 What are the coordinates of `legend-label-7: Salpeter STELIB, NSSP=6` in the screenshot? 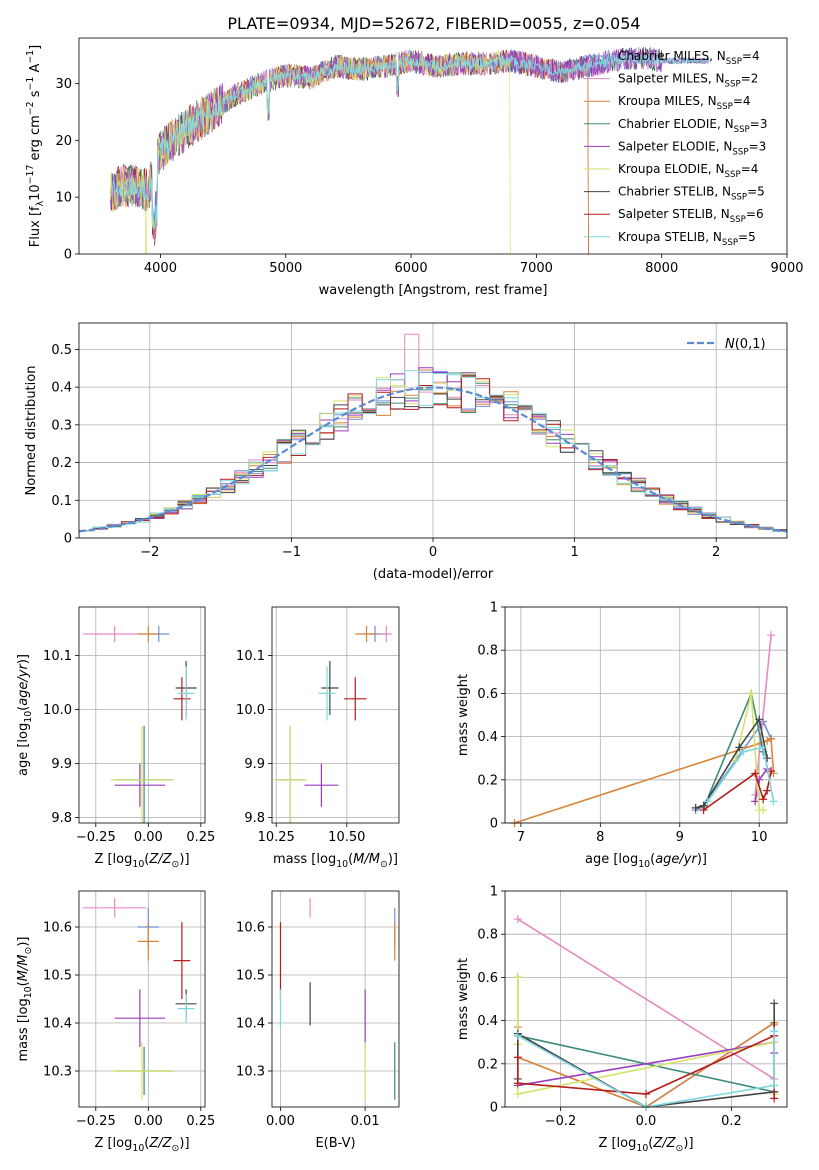 It's located at (691, 216).